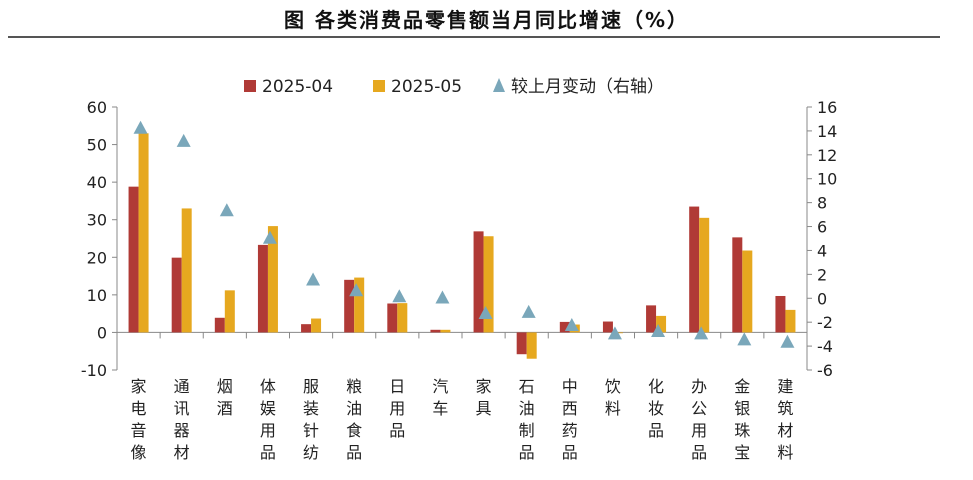 This screenshot has width=973, height=480. What do you see at coordinates (825, 370) in the screenshot?
I see `y-right-tick-label: -6` at bounding box center [825, 370].